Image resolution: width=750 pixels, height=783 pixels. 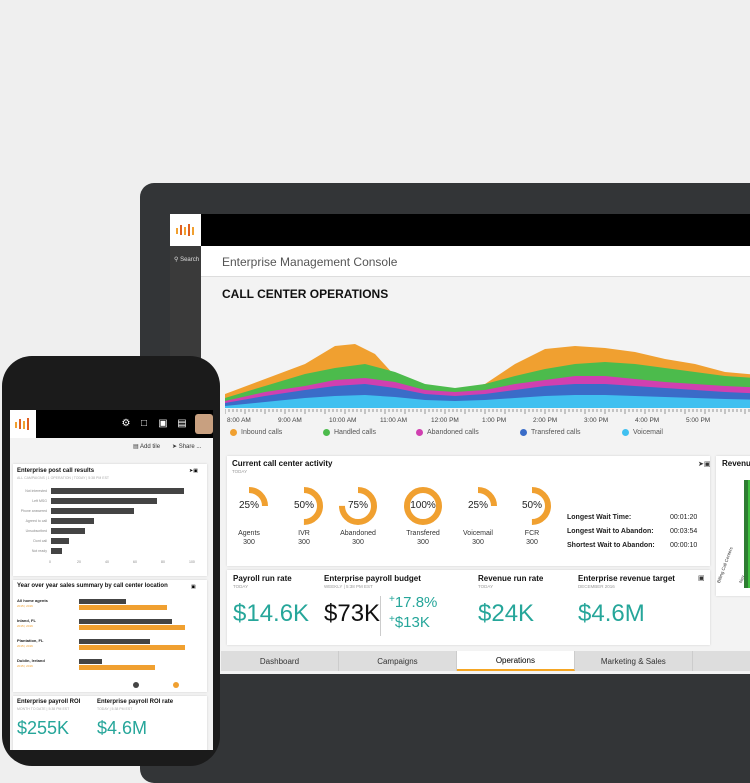 What do you see at coordinates (478, 523) in the screenshot?
I see `gauge: 25% Voicemail 300` at bounding box center [478, 523].